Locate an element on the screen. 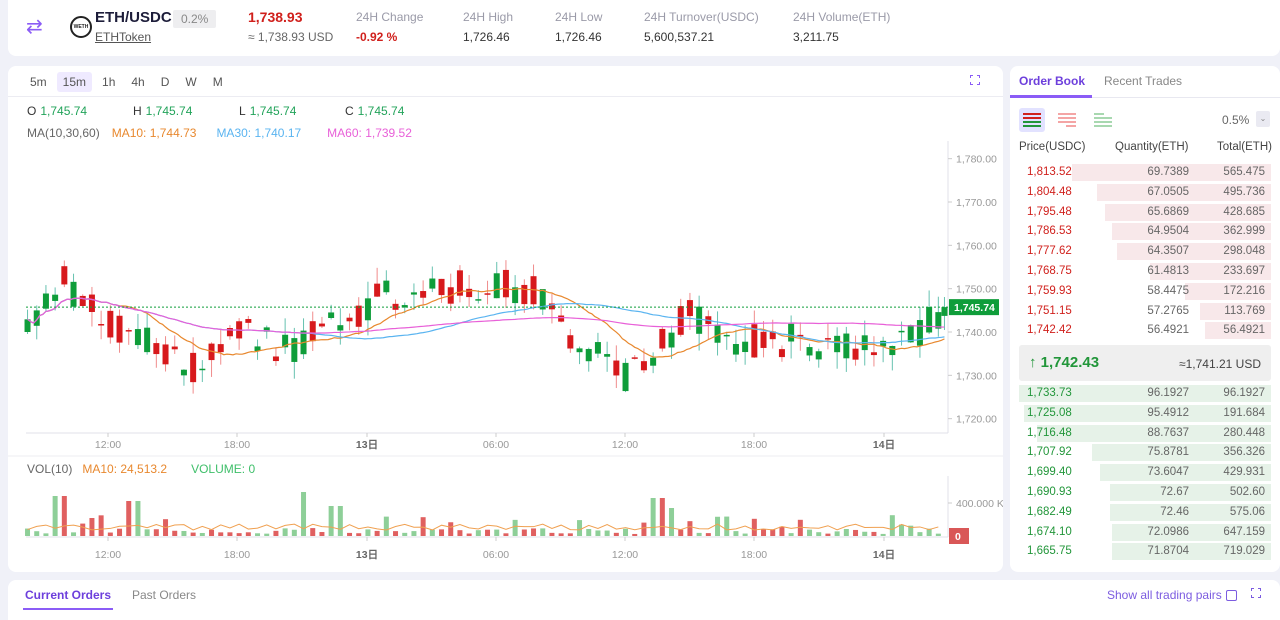 The image size is (1280, 620). row-total: 356.326 is located at coordinates (1244, 452).